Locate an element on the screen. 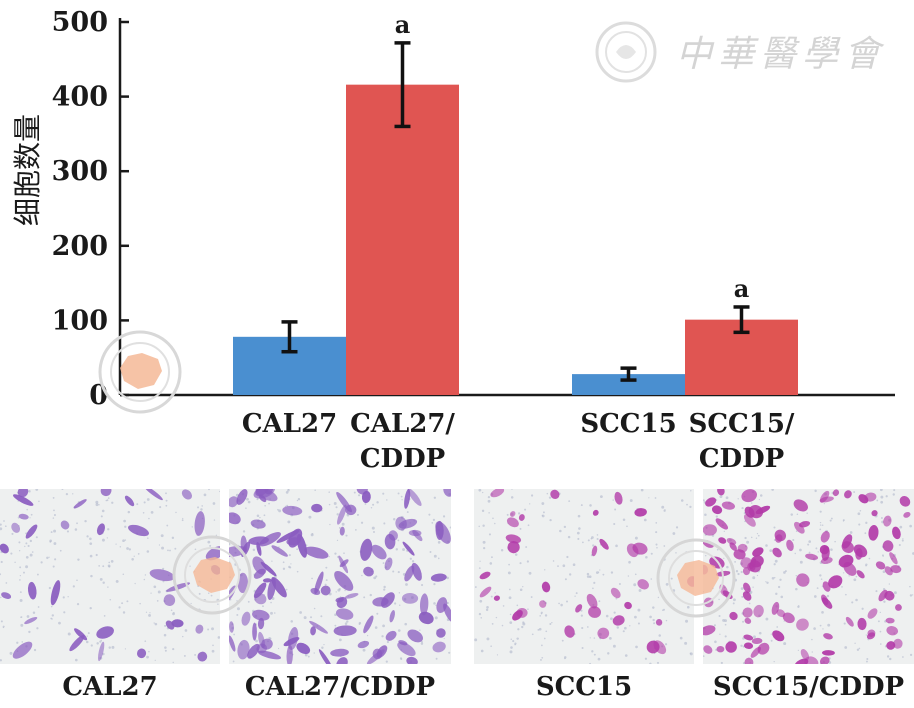 The width and height of the screenshot is (914, 708). y-tick-label: 100 is located at coordinates (80, 320).